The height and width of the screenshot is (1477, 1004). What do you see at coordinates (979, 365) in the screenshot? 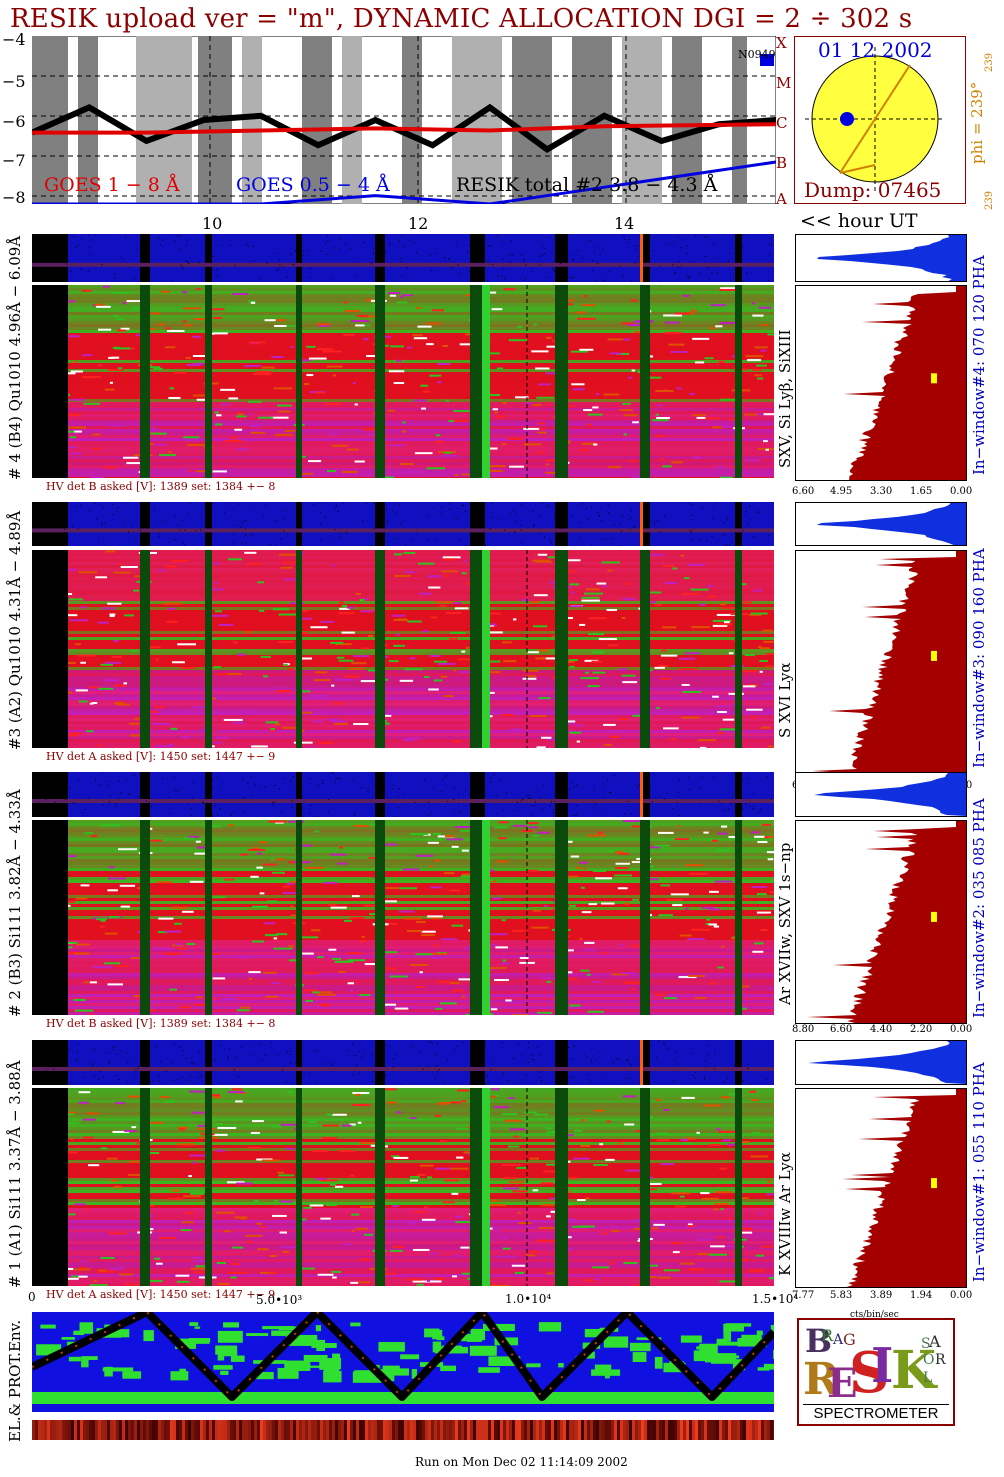
I see `window-label: In−window#4: 070 120 PHA` at bounding box center [979, 365].